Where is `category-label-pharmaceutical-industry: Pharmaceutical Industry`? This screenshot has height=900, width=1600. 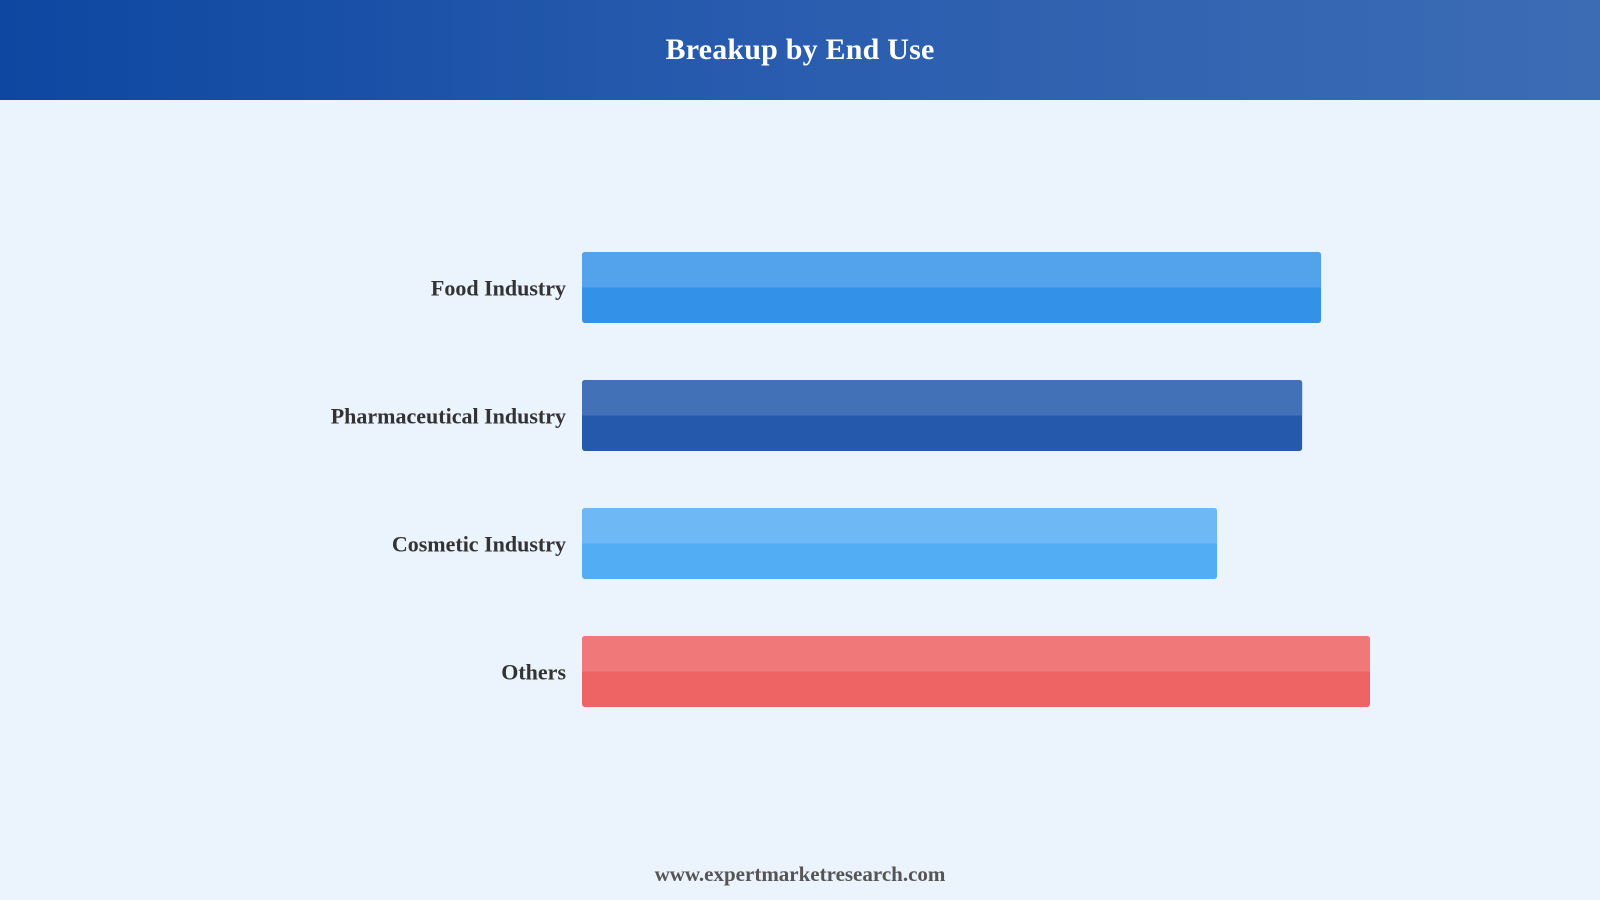 category-label-pharmaceutical-industry: Pharmaceutical Industry is located at coordinates (448, 416).